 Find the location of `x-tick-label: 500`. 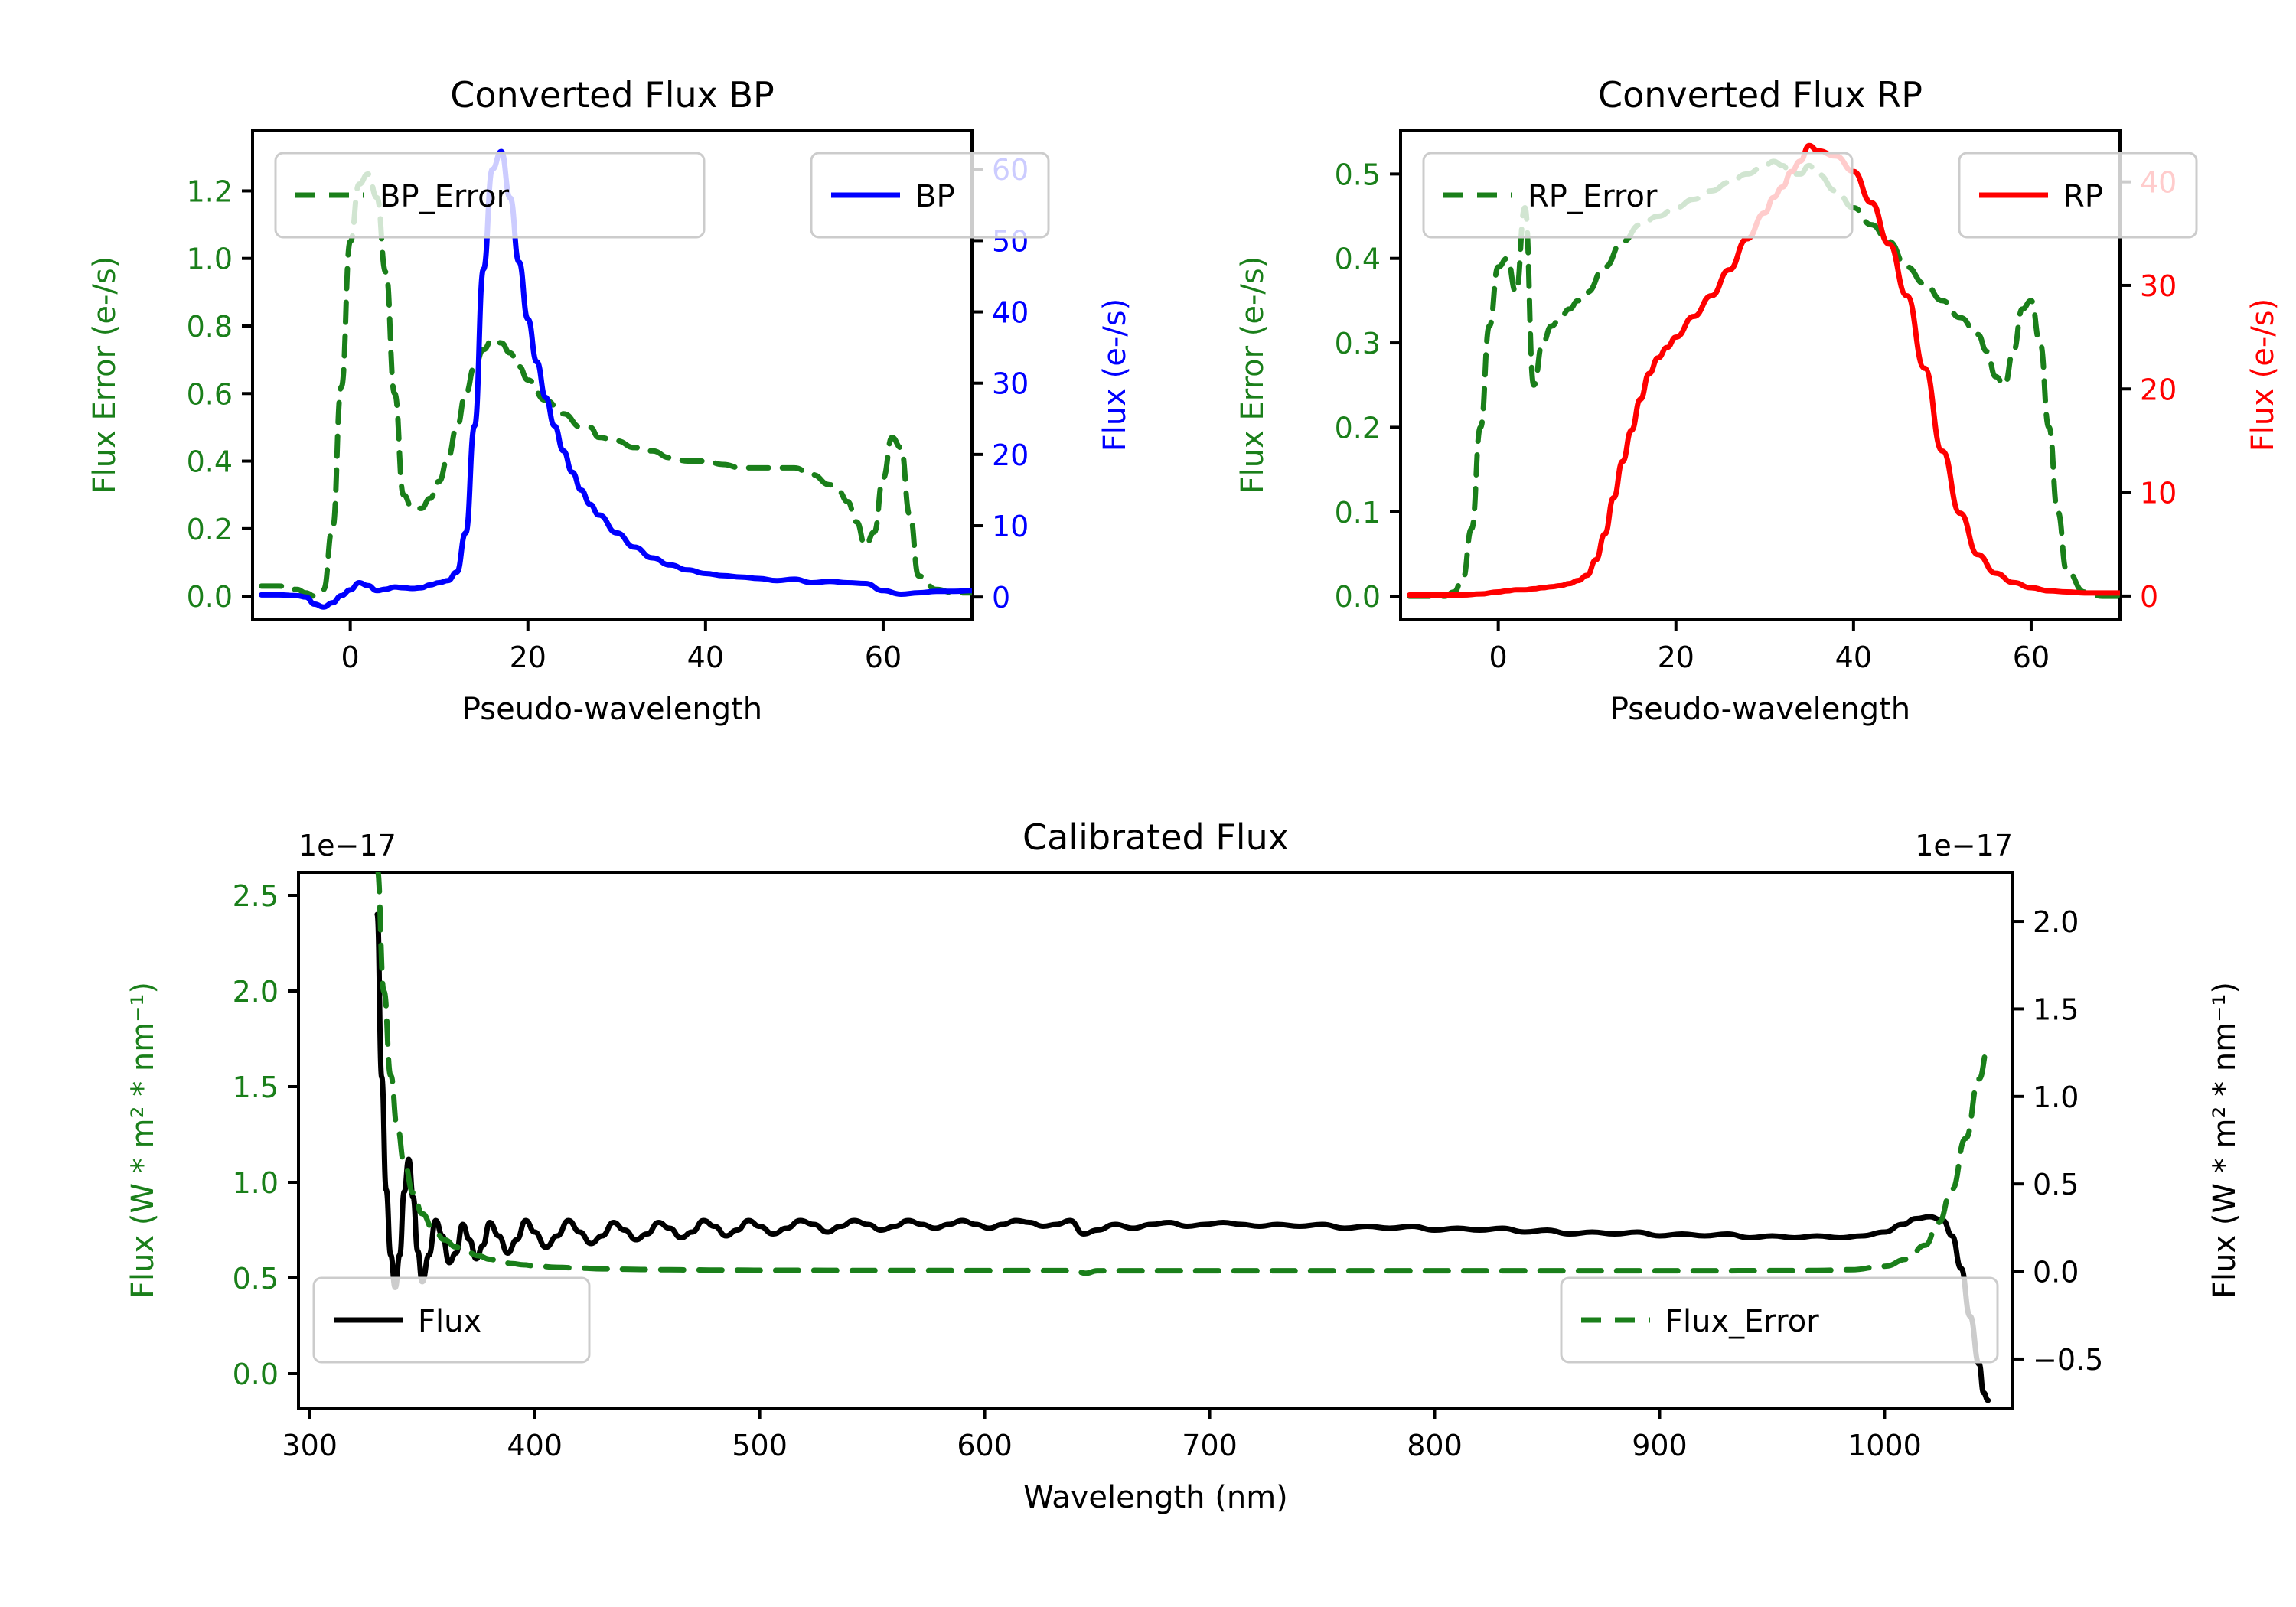

x-tick-label: 500 is located at coordinates (760, 1445).